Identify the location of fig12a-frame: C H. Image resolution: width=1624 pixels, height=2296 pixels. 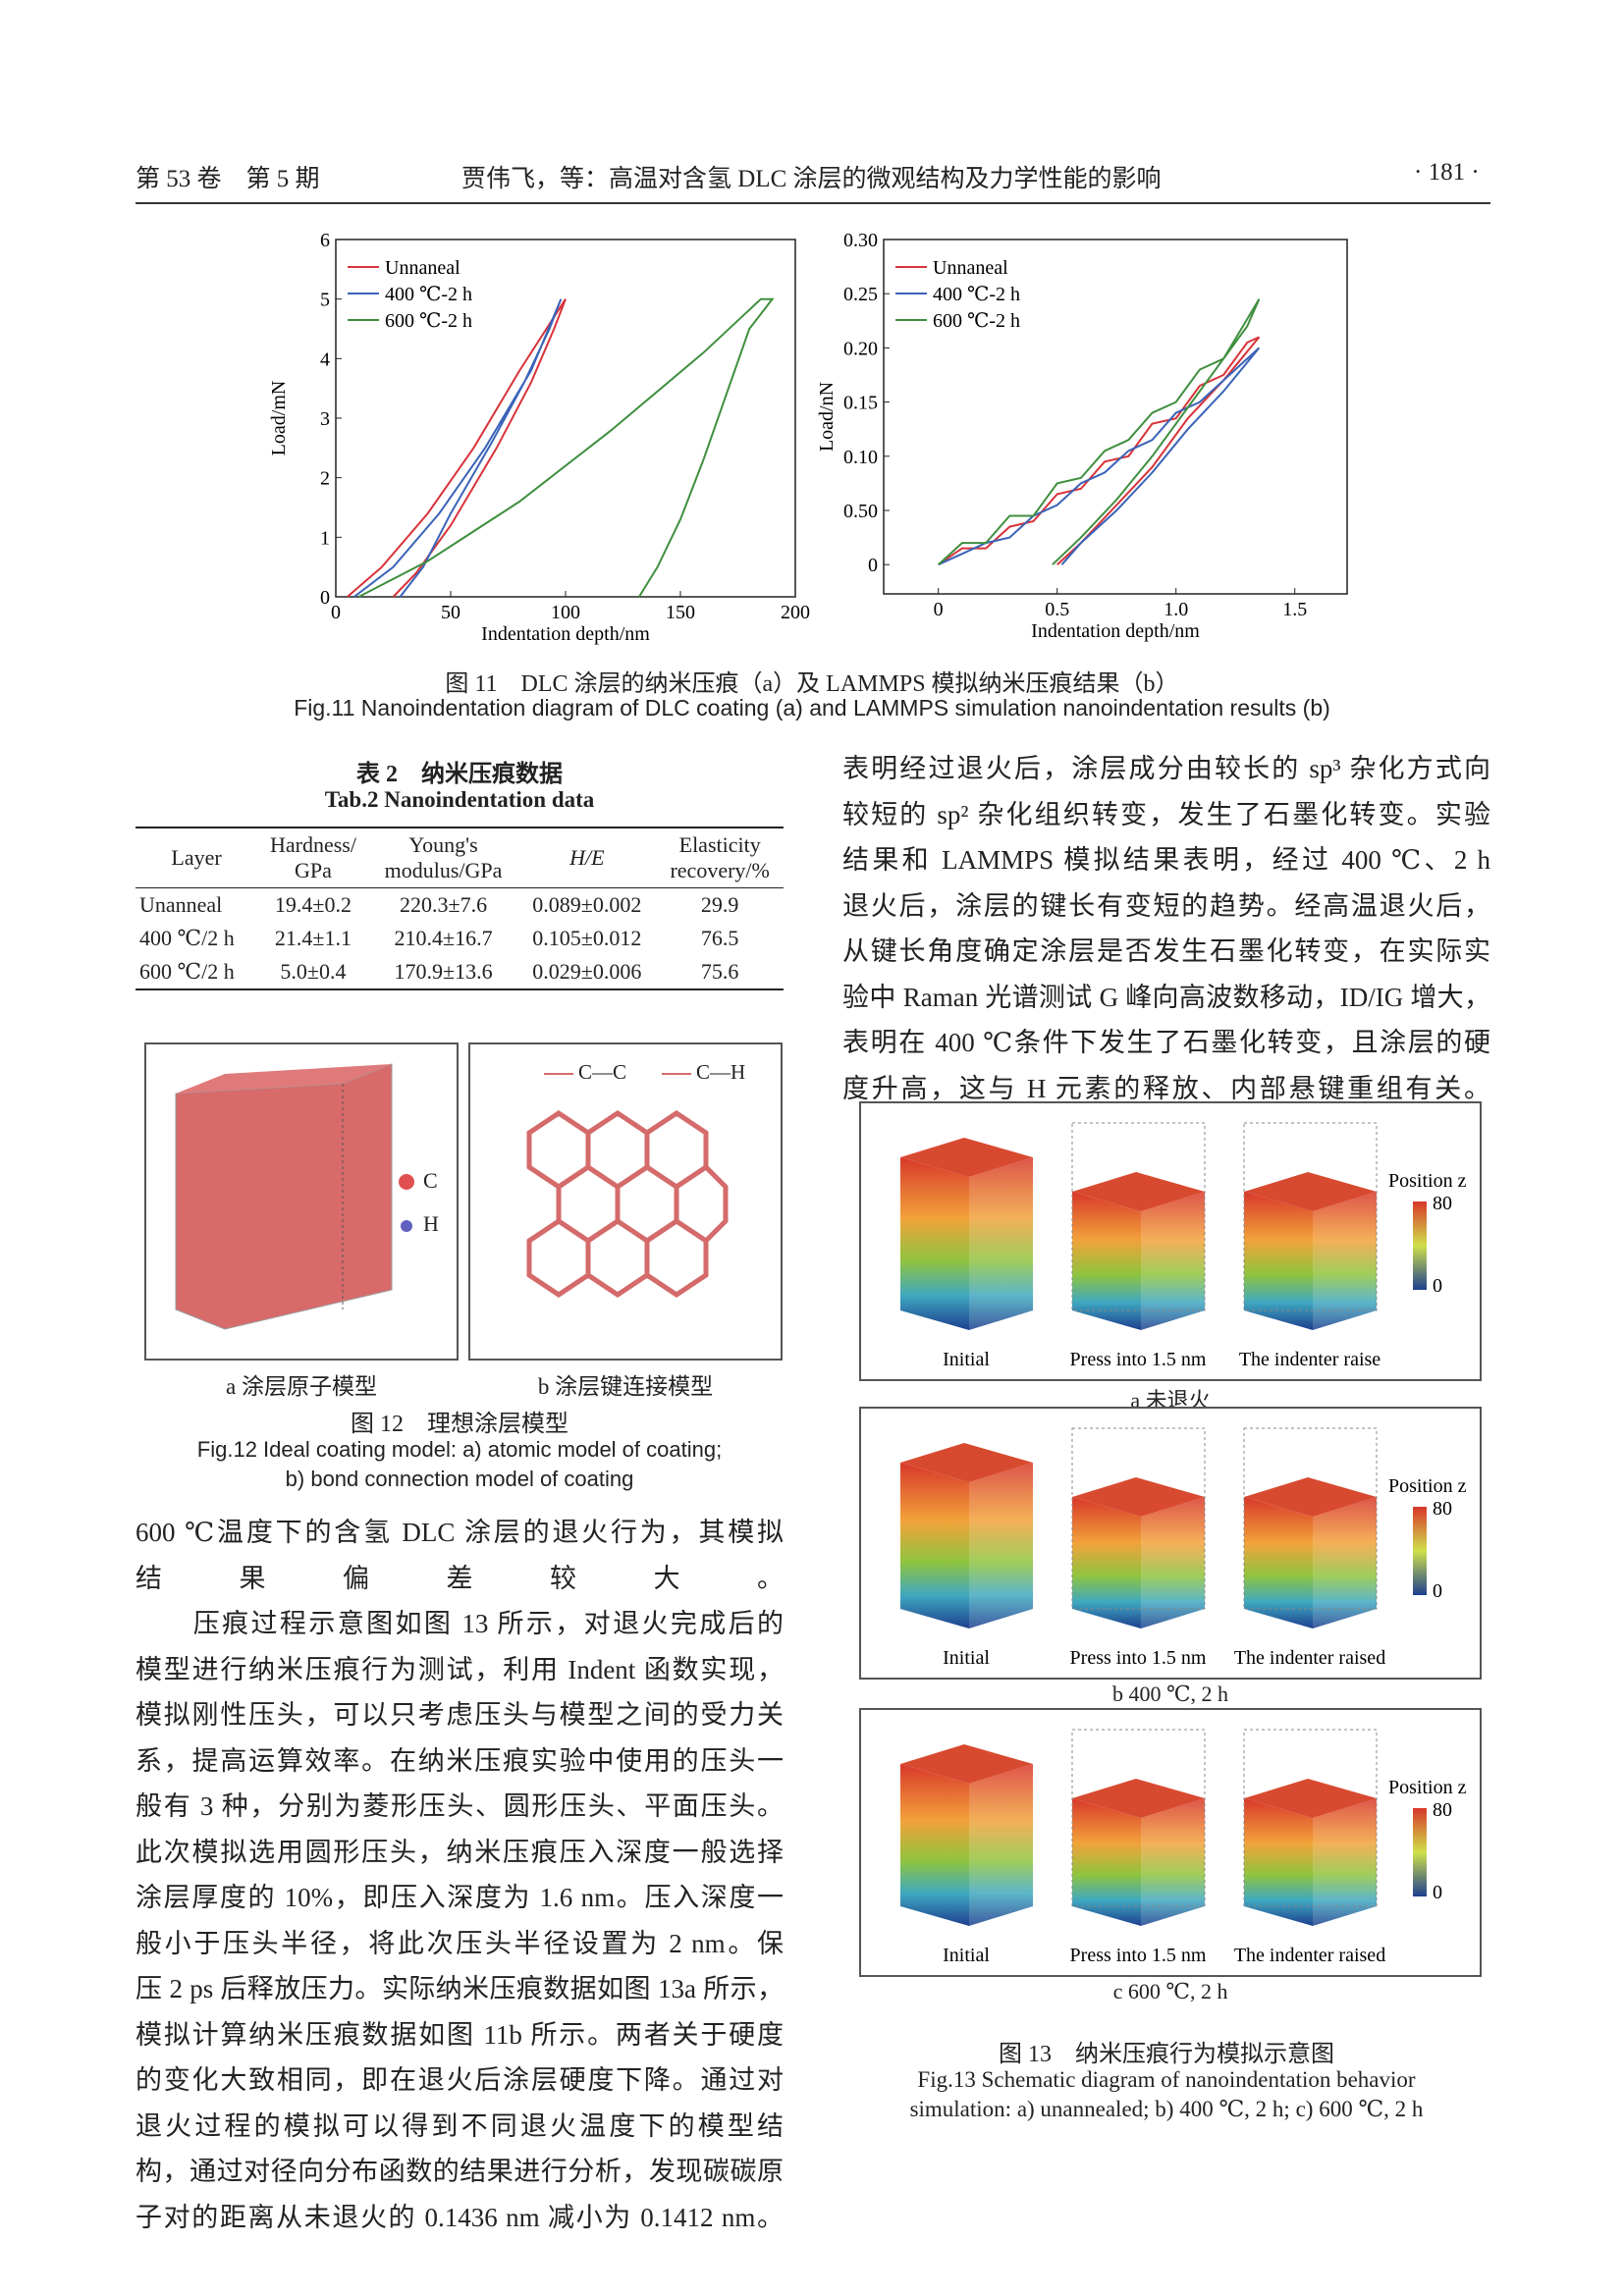
(301, 1201).